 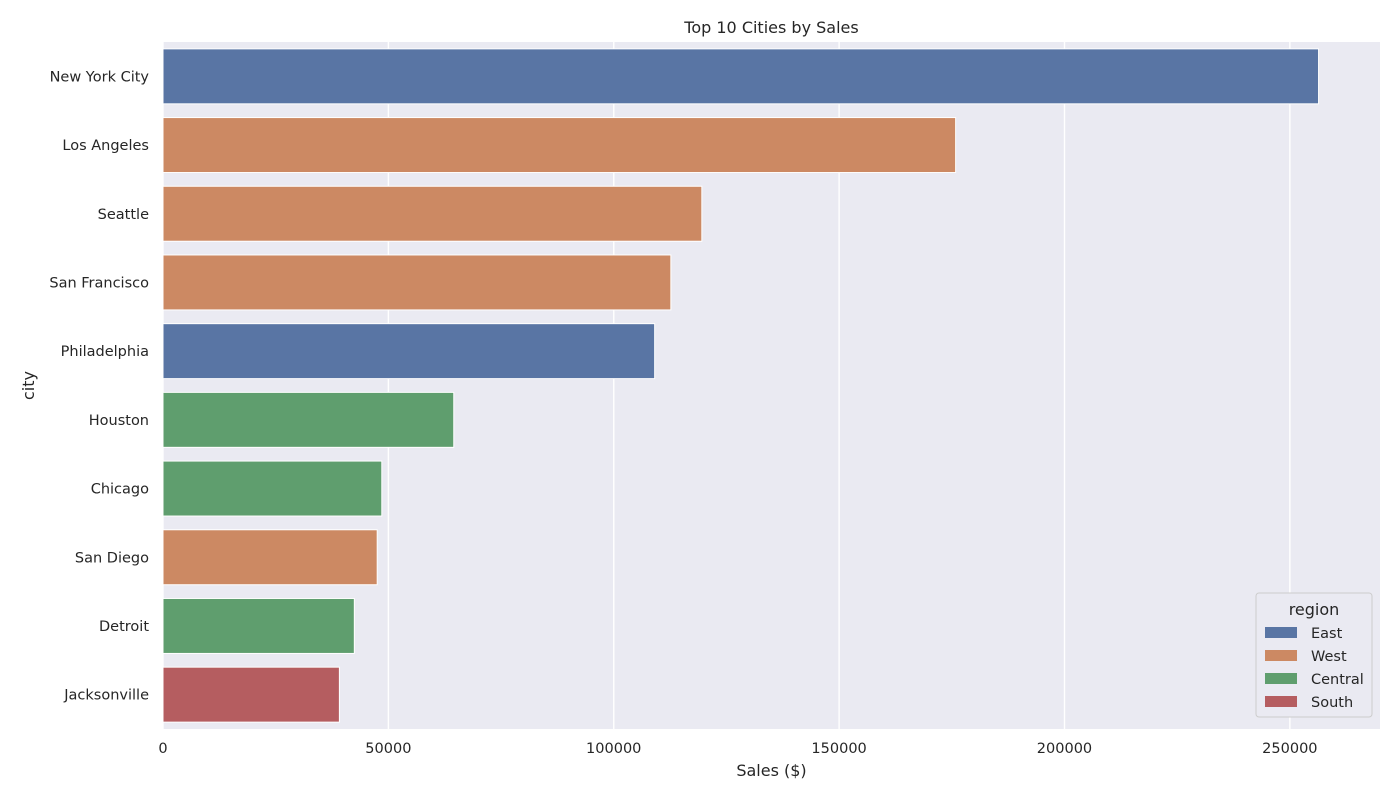 I want to click on bar-seattle, so click(x=432, y=213).